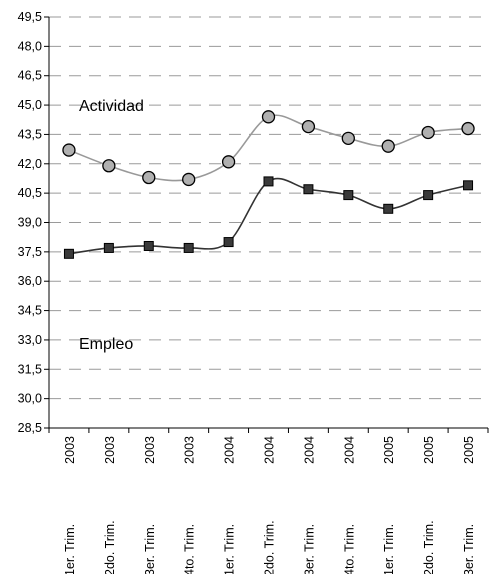 Image resolution: width=493 pixels, height=574 pixels. Describe the element at coordinates (30, 76) in the screenshot. I see `y-tick-label: 46,5` at that location.